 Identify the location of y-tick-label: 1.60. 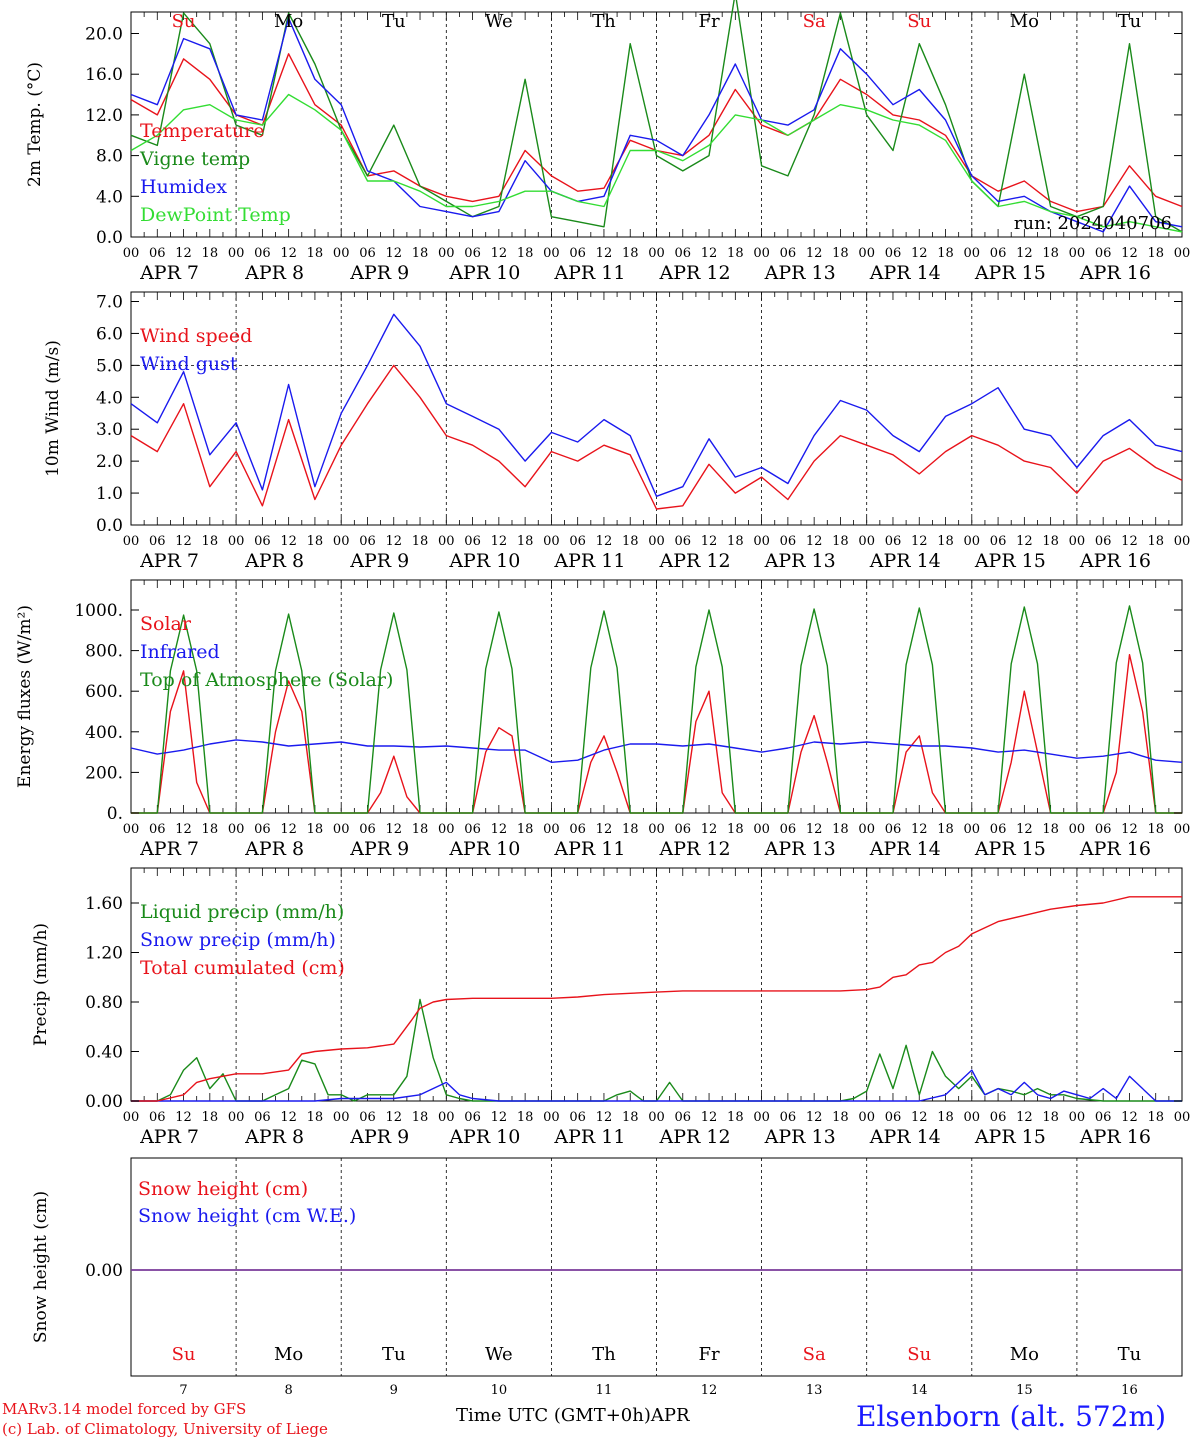
(104, 904).